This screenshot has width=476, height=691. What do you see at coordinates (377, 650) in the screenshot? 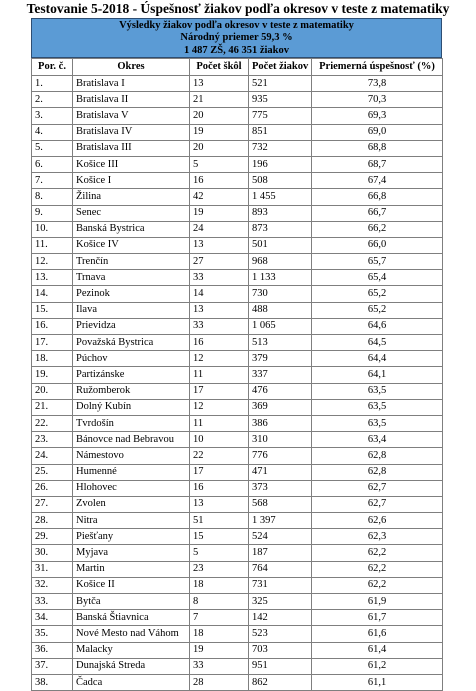
I see `cell-average-success: 61,4` at bounding box center [377, 650].